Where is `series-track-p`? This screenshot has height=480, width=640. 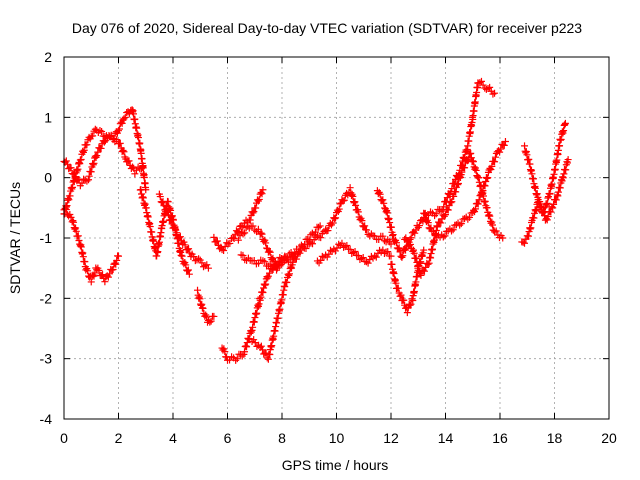
series-track-p is located at coordinates (454, 214).